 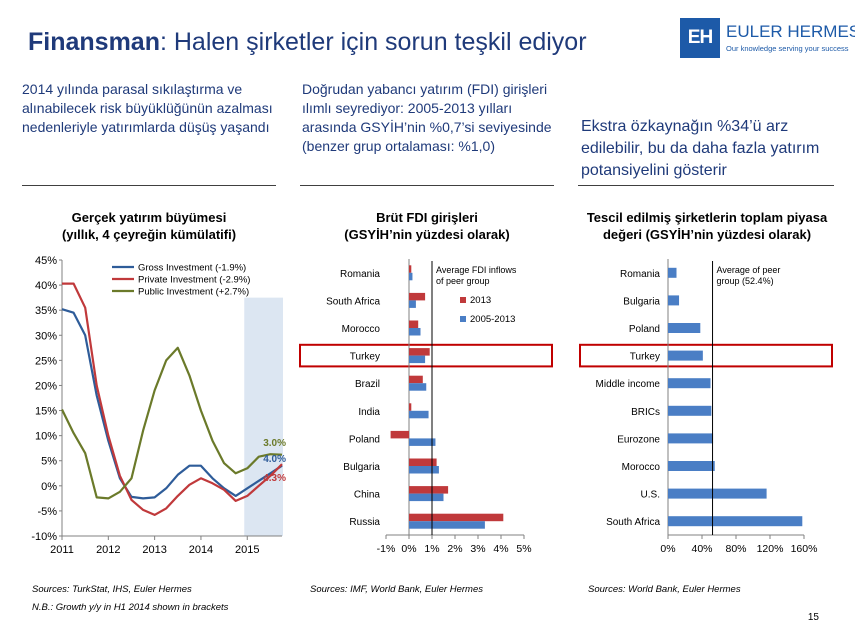 What do you see at coordinates (247, 550) in the screenshot?
I see `x-tick-label: 2015` at bounding box center [247, 550].